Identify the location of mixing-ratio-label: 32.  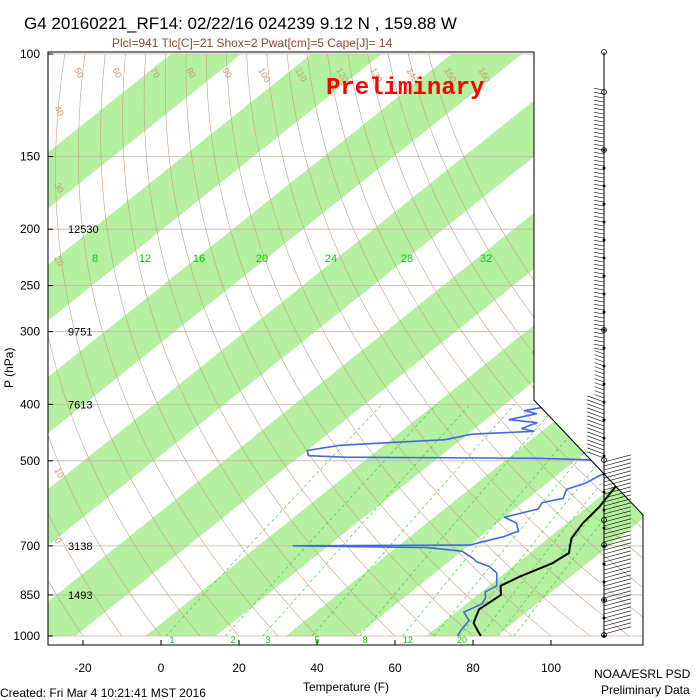
(486, 259).